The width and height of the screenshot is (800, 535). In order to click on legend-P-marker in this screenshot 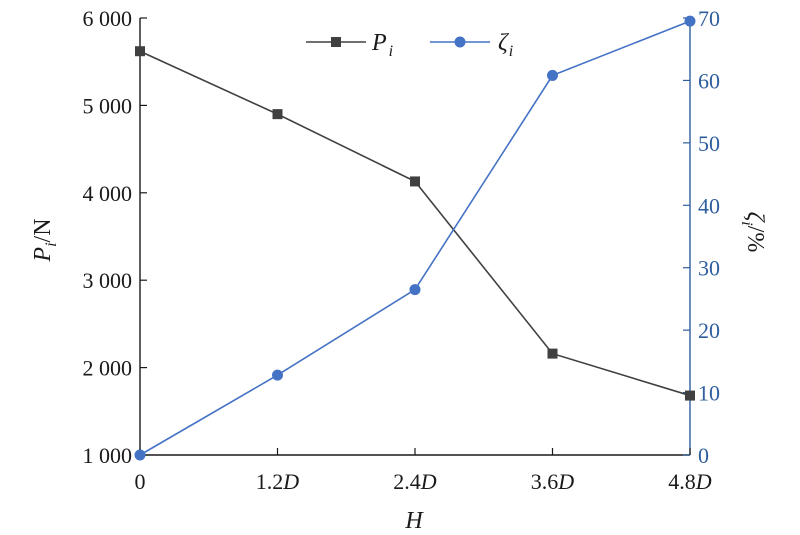, I will do `click(336, 42)`.